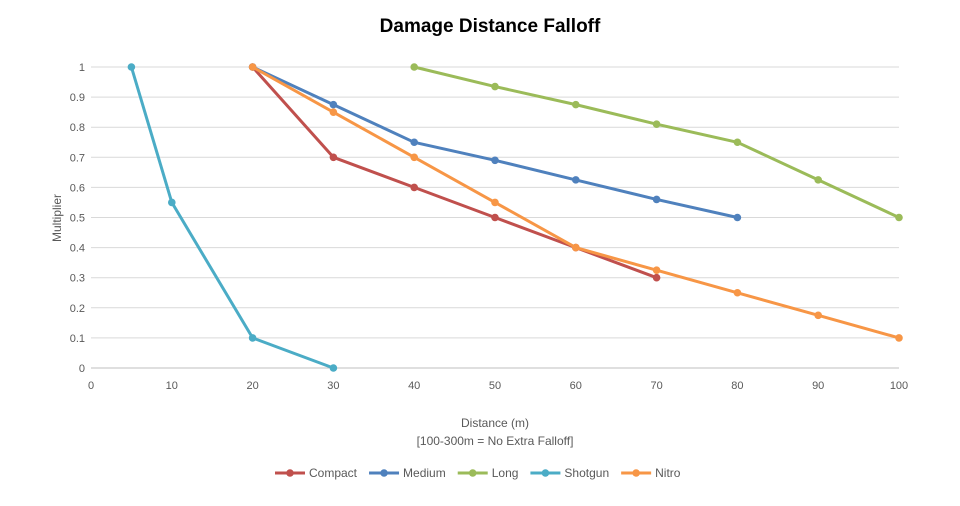 Image resolution: width=960 pixels, height=506 pixels. What do you see at coordinates (488, 473) in the screenshot?
I see `legend-item-long: Long` at bounding box center [488, 473].